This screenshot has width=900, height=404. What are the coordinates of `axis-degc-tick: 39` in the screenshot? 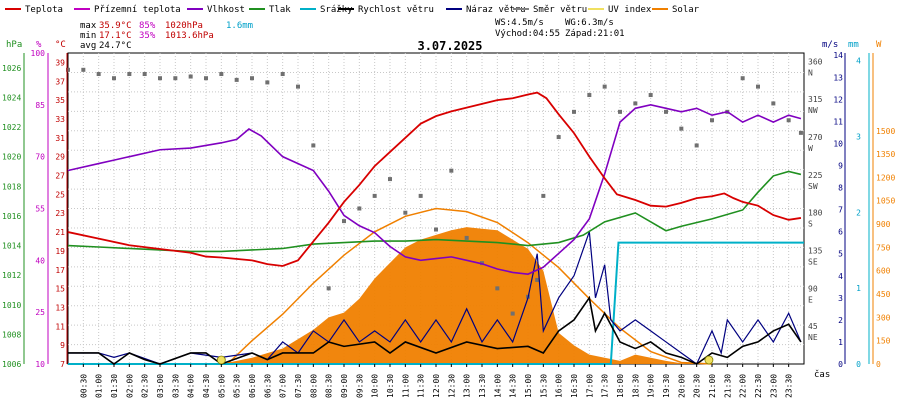 It's located at (60, 62).